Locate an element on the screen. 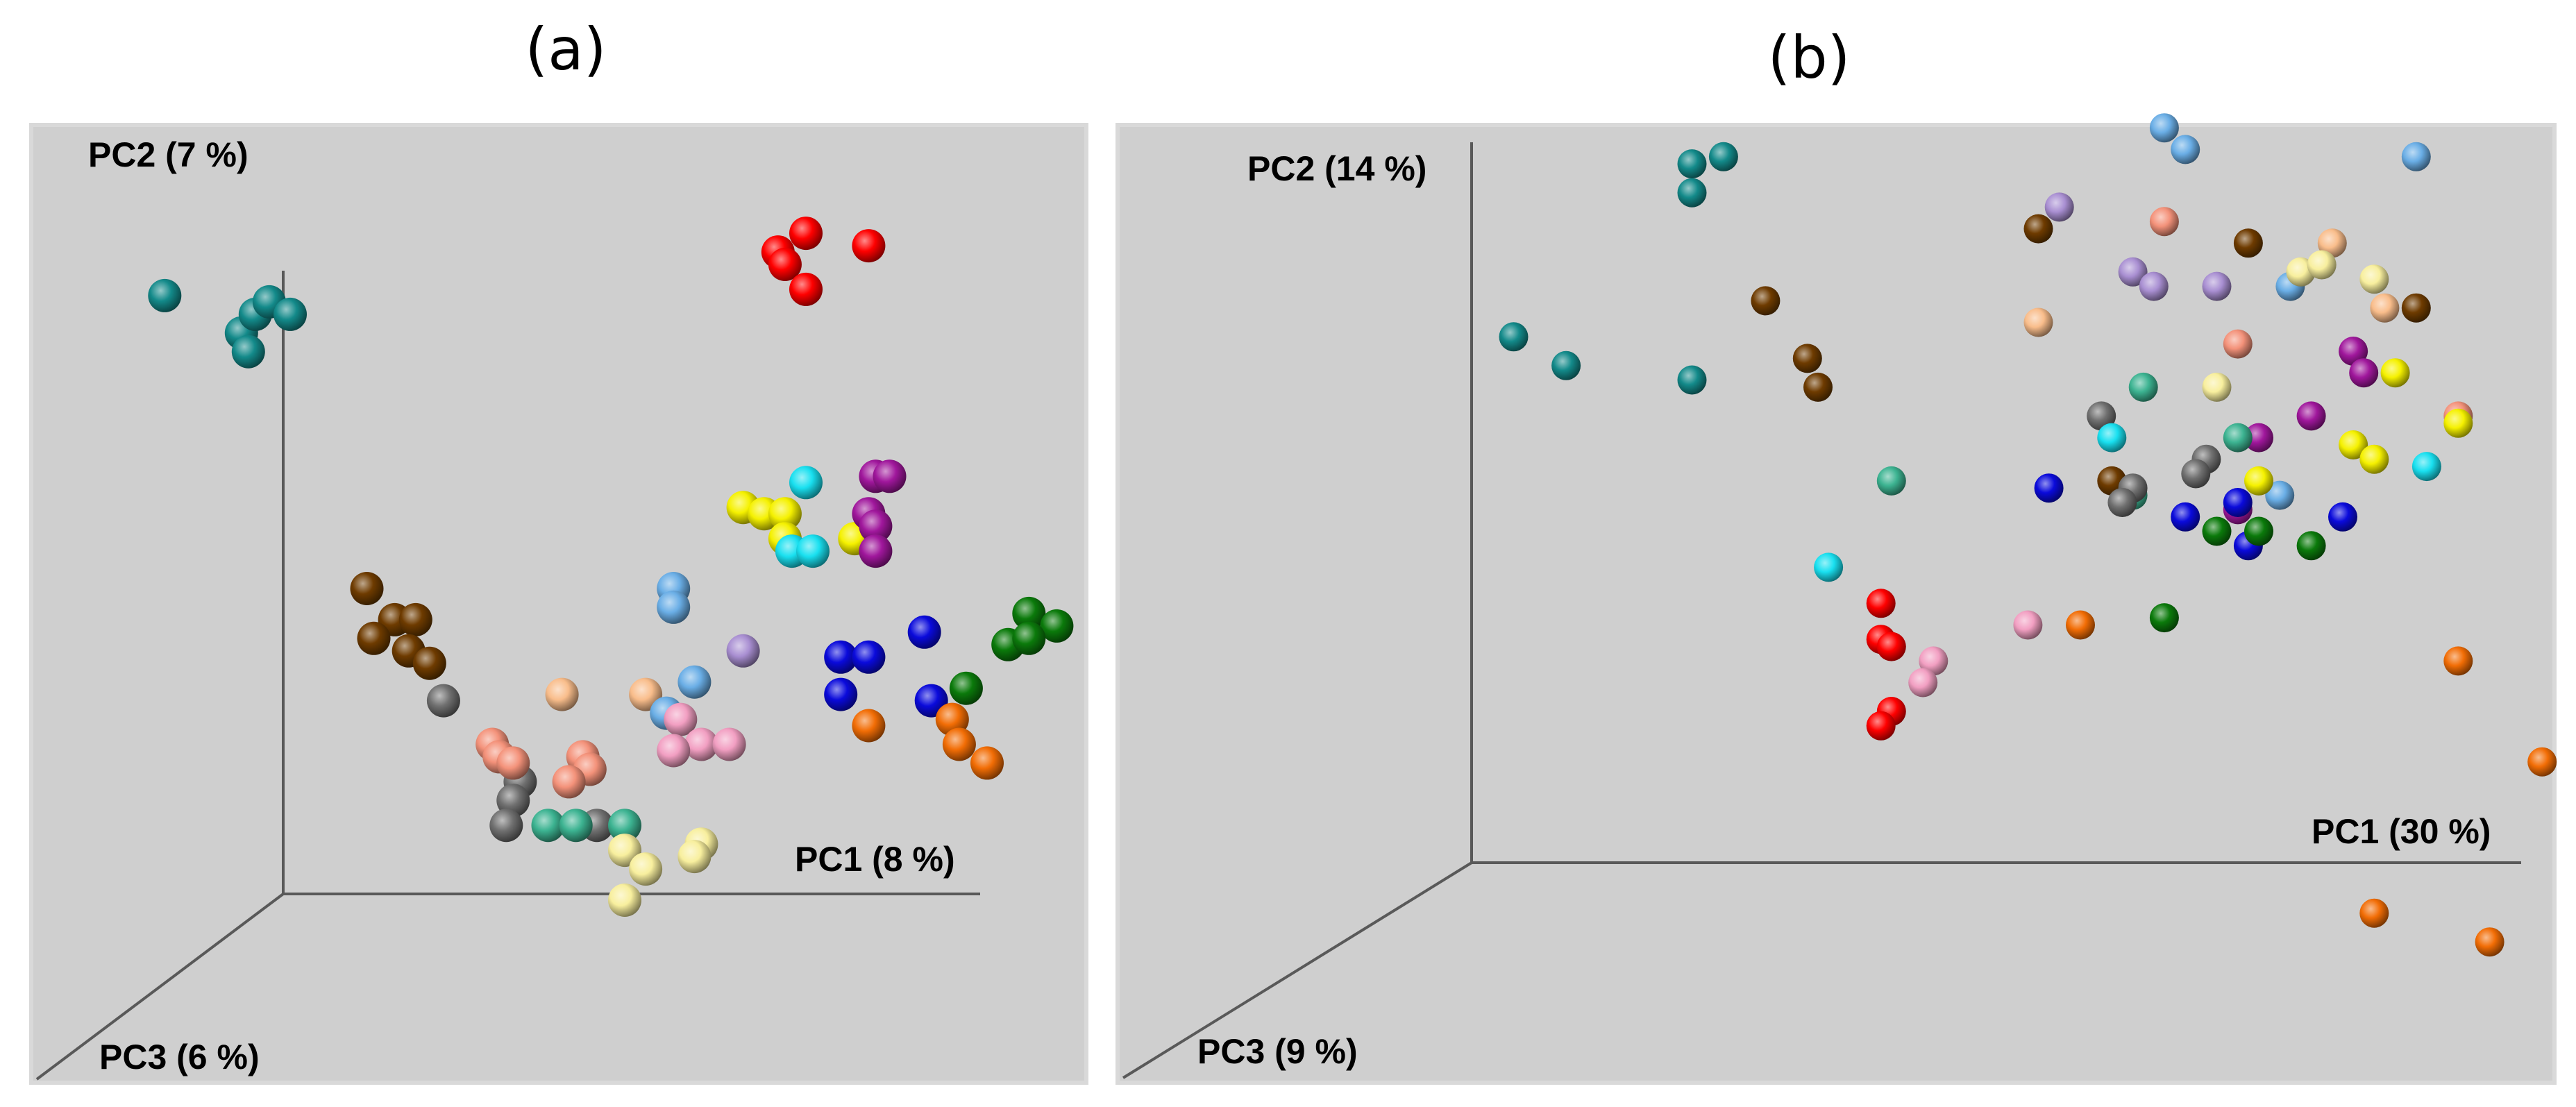 The image size is (2576, 1107). panel-b-pc1-label: PC1 (30 %) is located at coordinates (2401, 831).